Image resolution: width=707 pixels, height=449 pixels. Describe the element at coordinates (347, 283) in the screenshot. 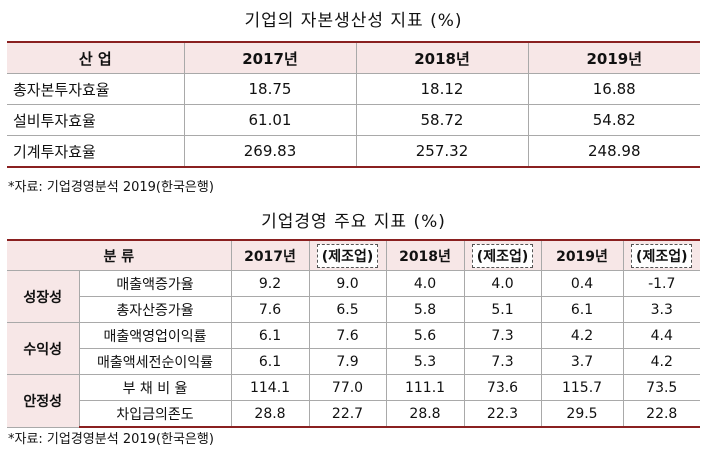

I see `table-cell: 9.0` at that location.